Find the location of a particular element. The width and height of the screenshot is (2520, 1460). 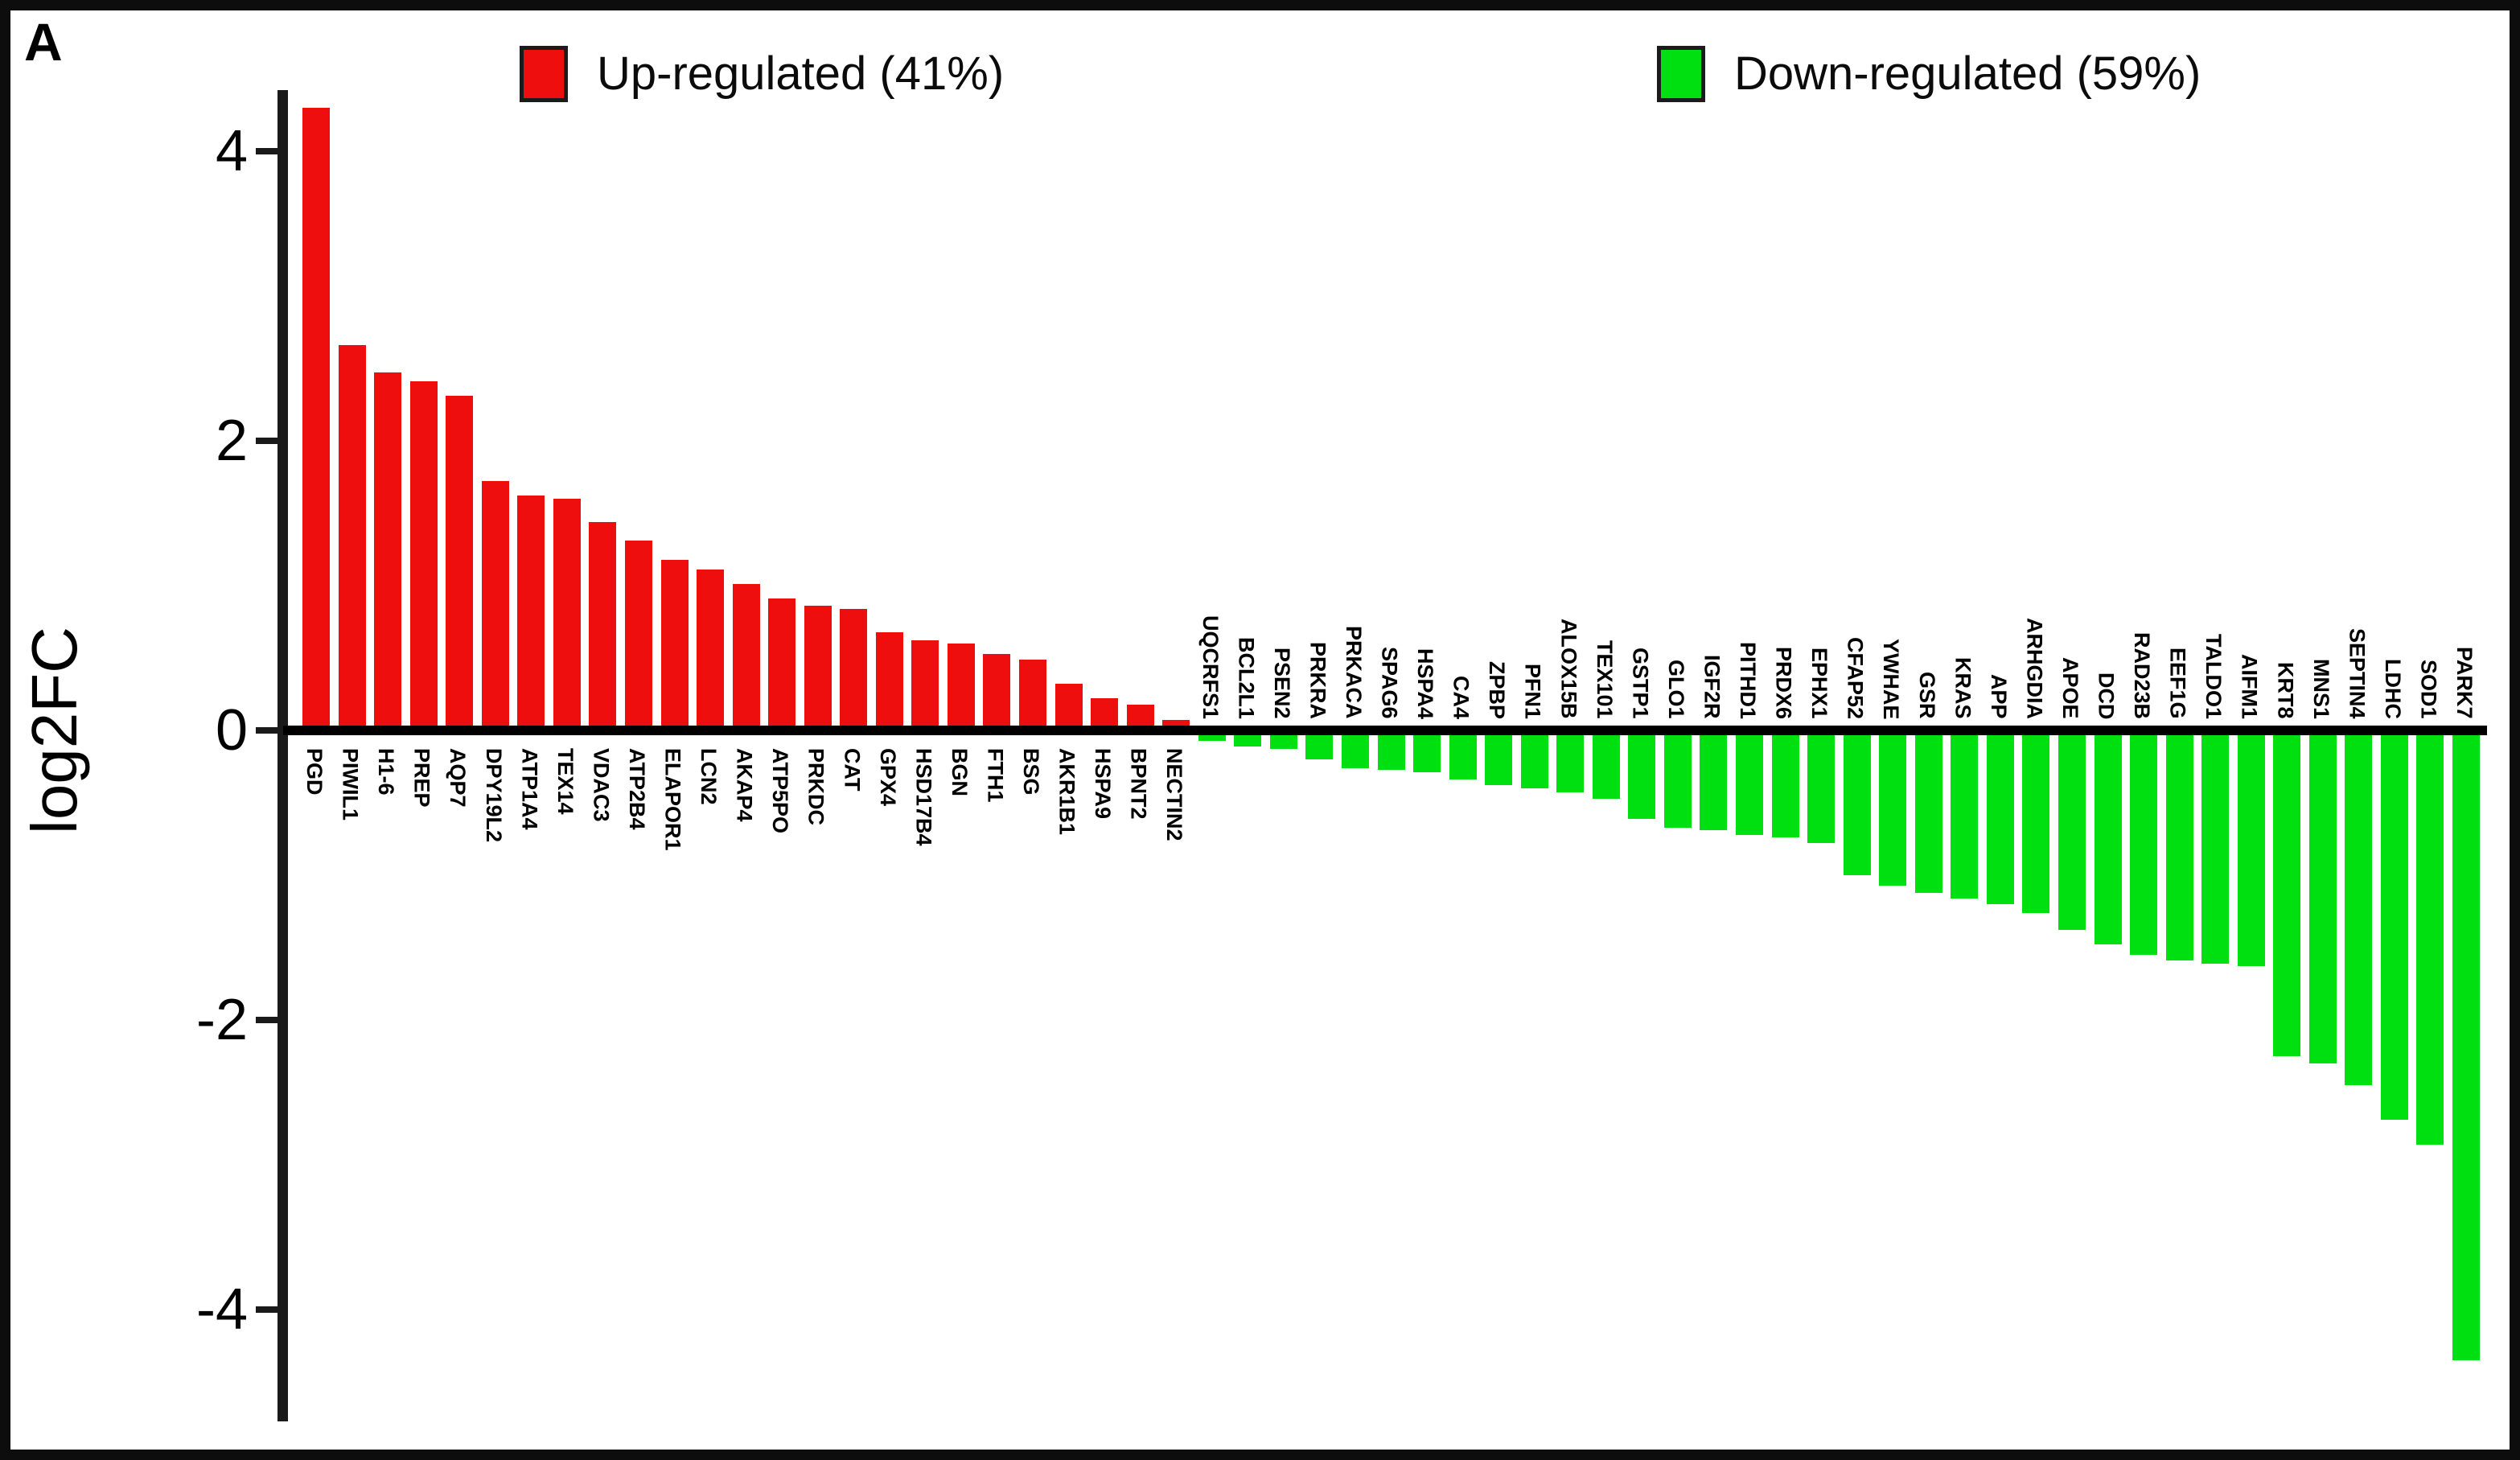

gene-label-ELAPOR1: ELAPOR1 is located at coordinates (672, 799).